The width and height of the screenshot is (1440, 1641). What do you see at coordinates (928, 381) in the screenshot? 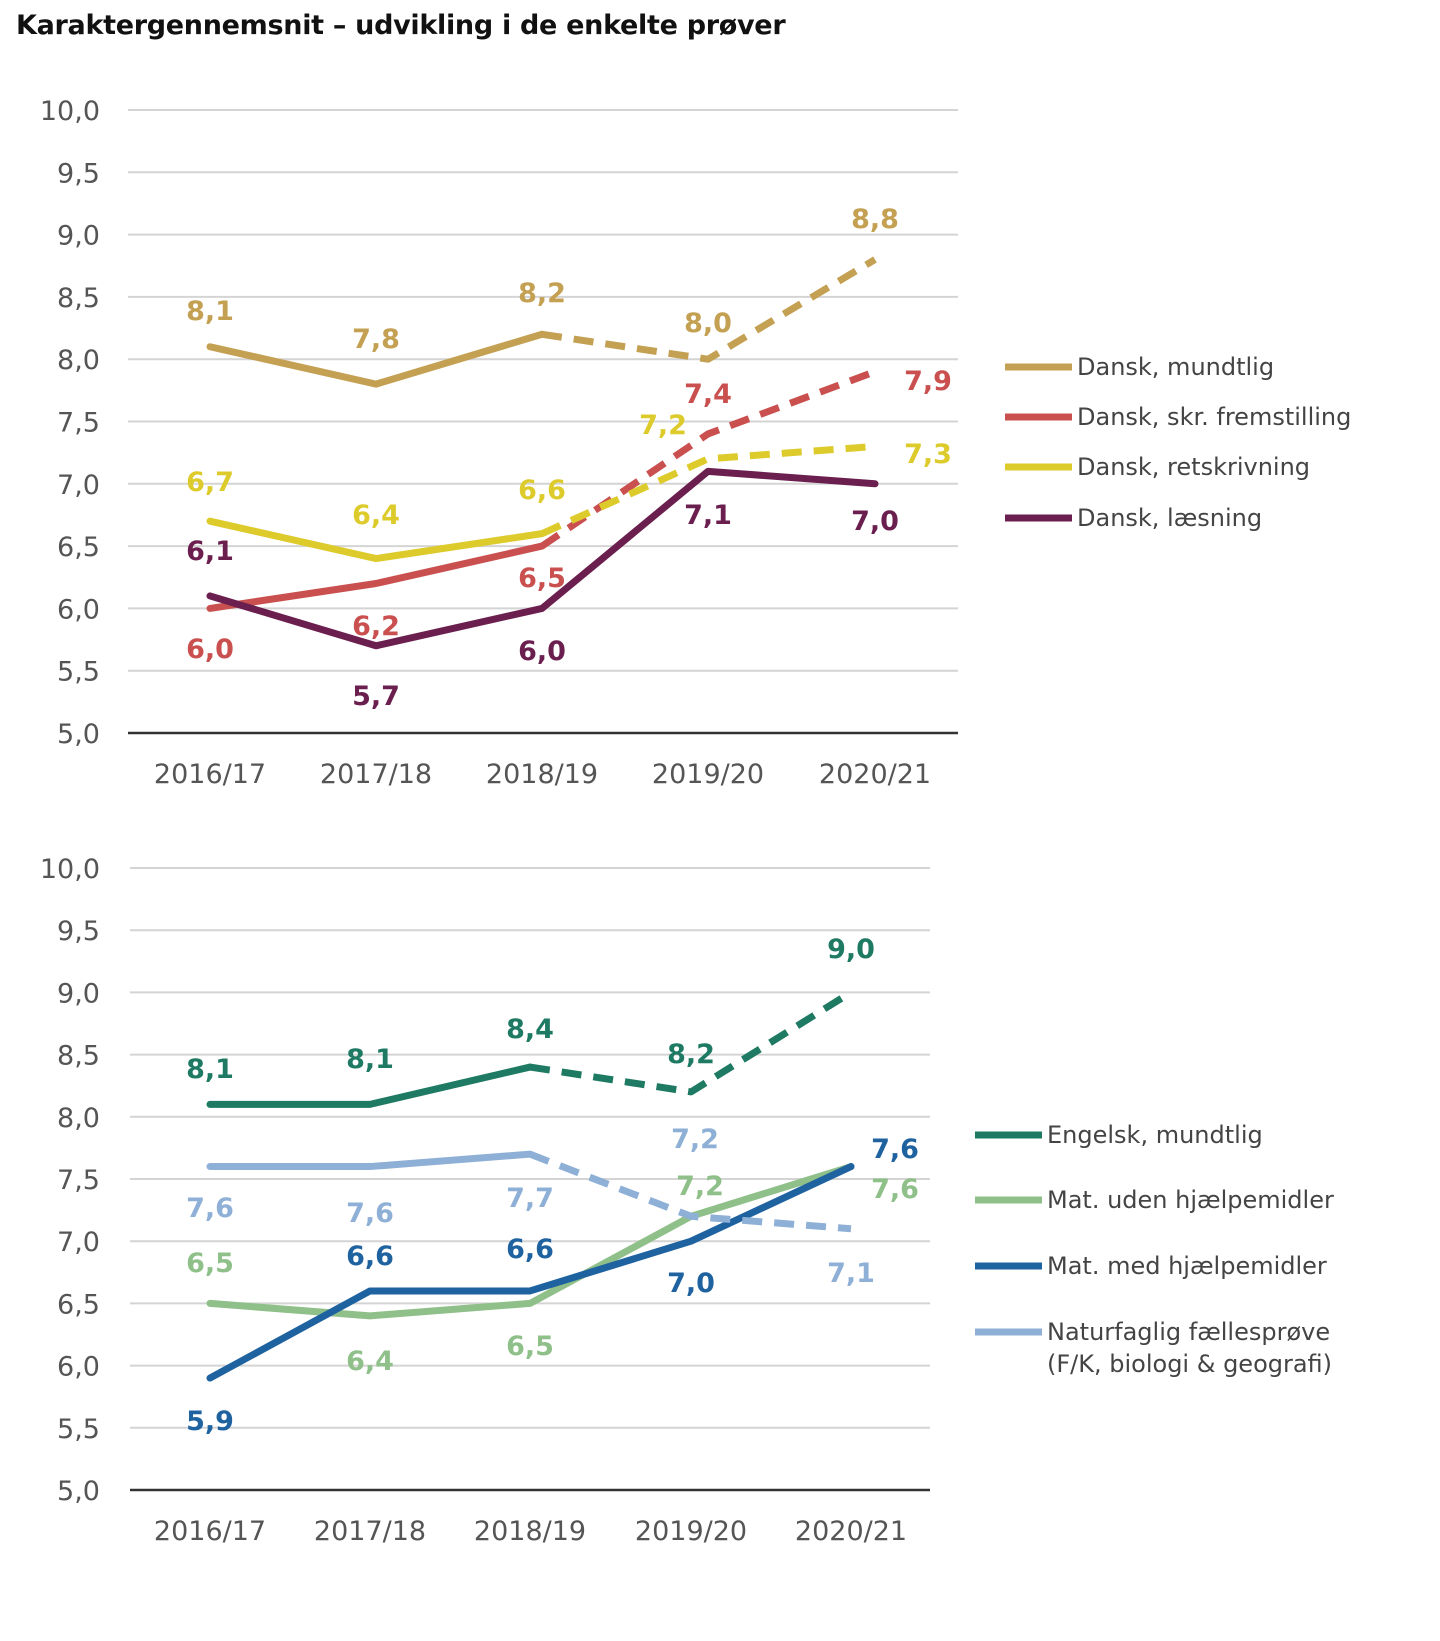
I see `data-label: 7,9` at bounding box center [928, 381].